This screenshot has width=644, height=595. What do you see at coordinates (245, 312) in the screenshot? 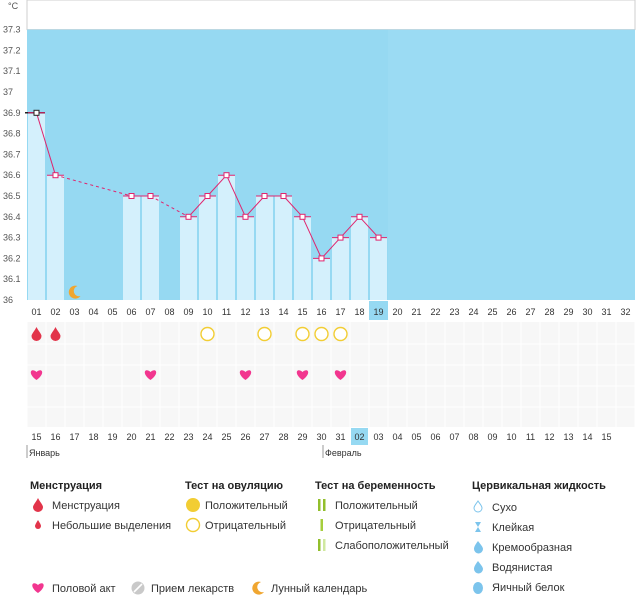
I see `cycle-day-label: 12` at bounding box center [245, 312].